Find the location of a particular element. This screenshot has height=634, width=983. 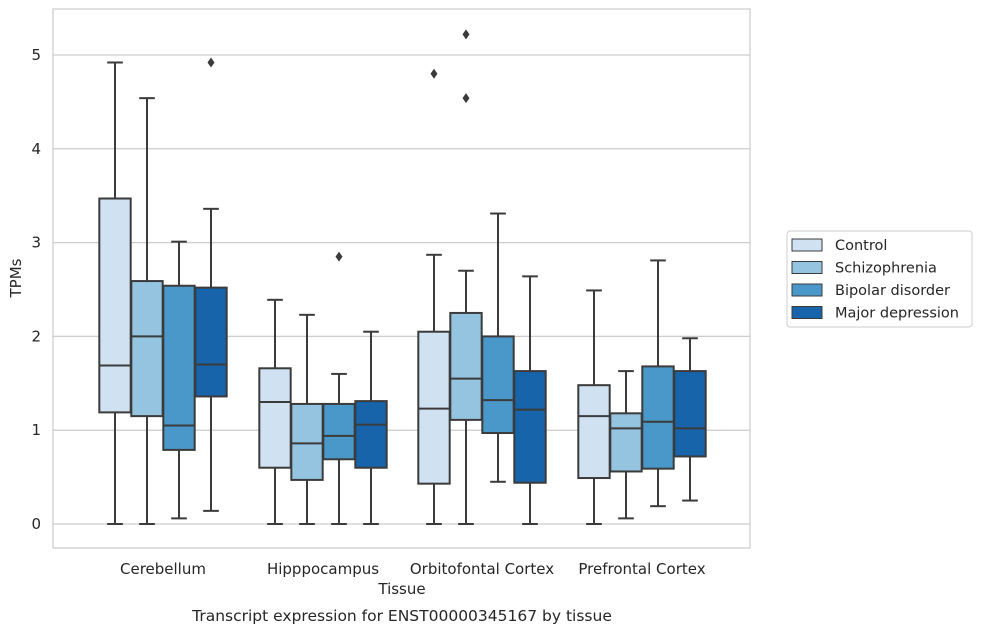

legend-label: Control is located at coordinates (861, 246).